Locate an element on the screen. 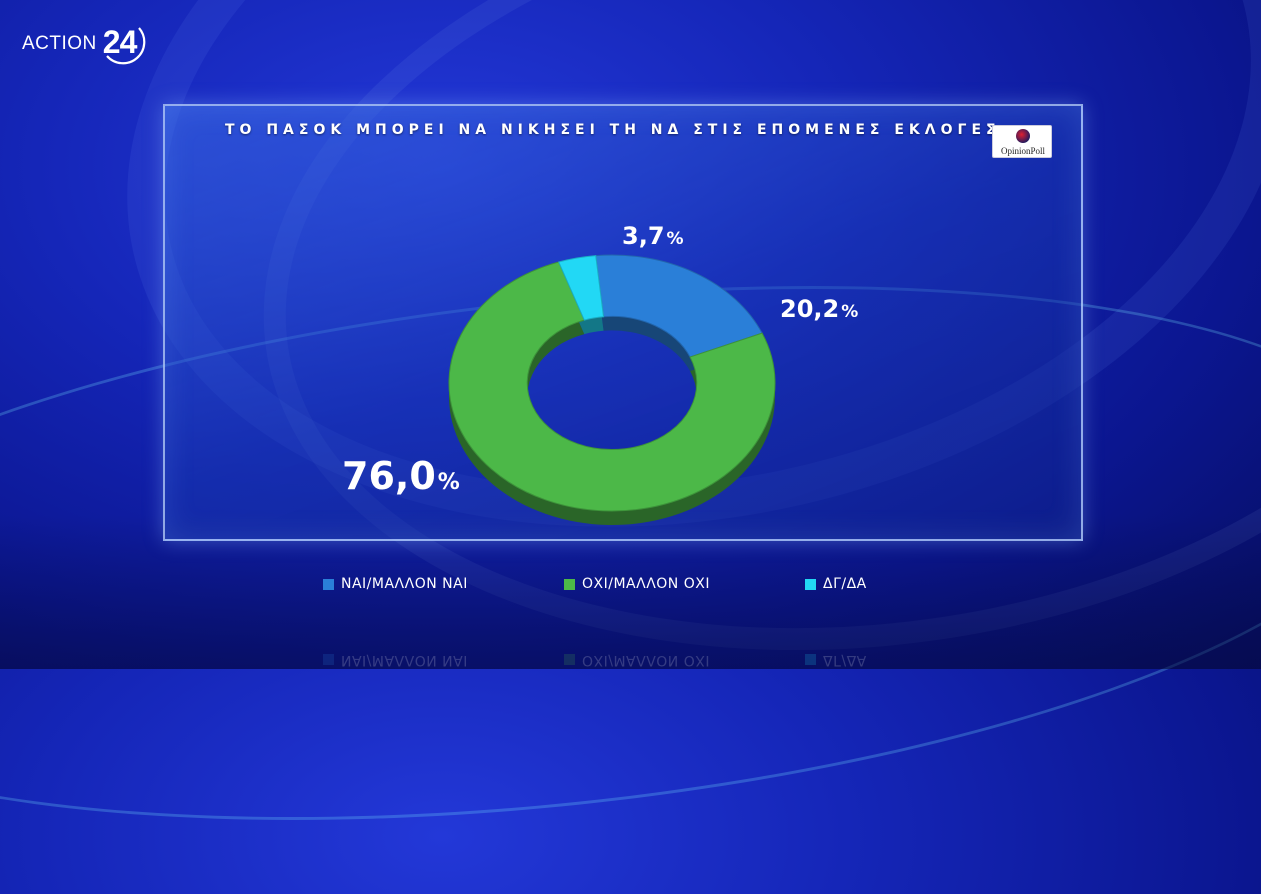 The width and height of the screenshot is (1261, 894). legend-reflection: ΝΑΙ/ΜΑΛΛΟΝ ΝΑΙ ΟΧΙ/ΜΑΛΛΟΝ ΟΧΙ ΔΓ/ΔΑ is located at coordinates (630, 658).